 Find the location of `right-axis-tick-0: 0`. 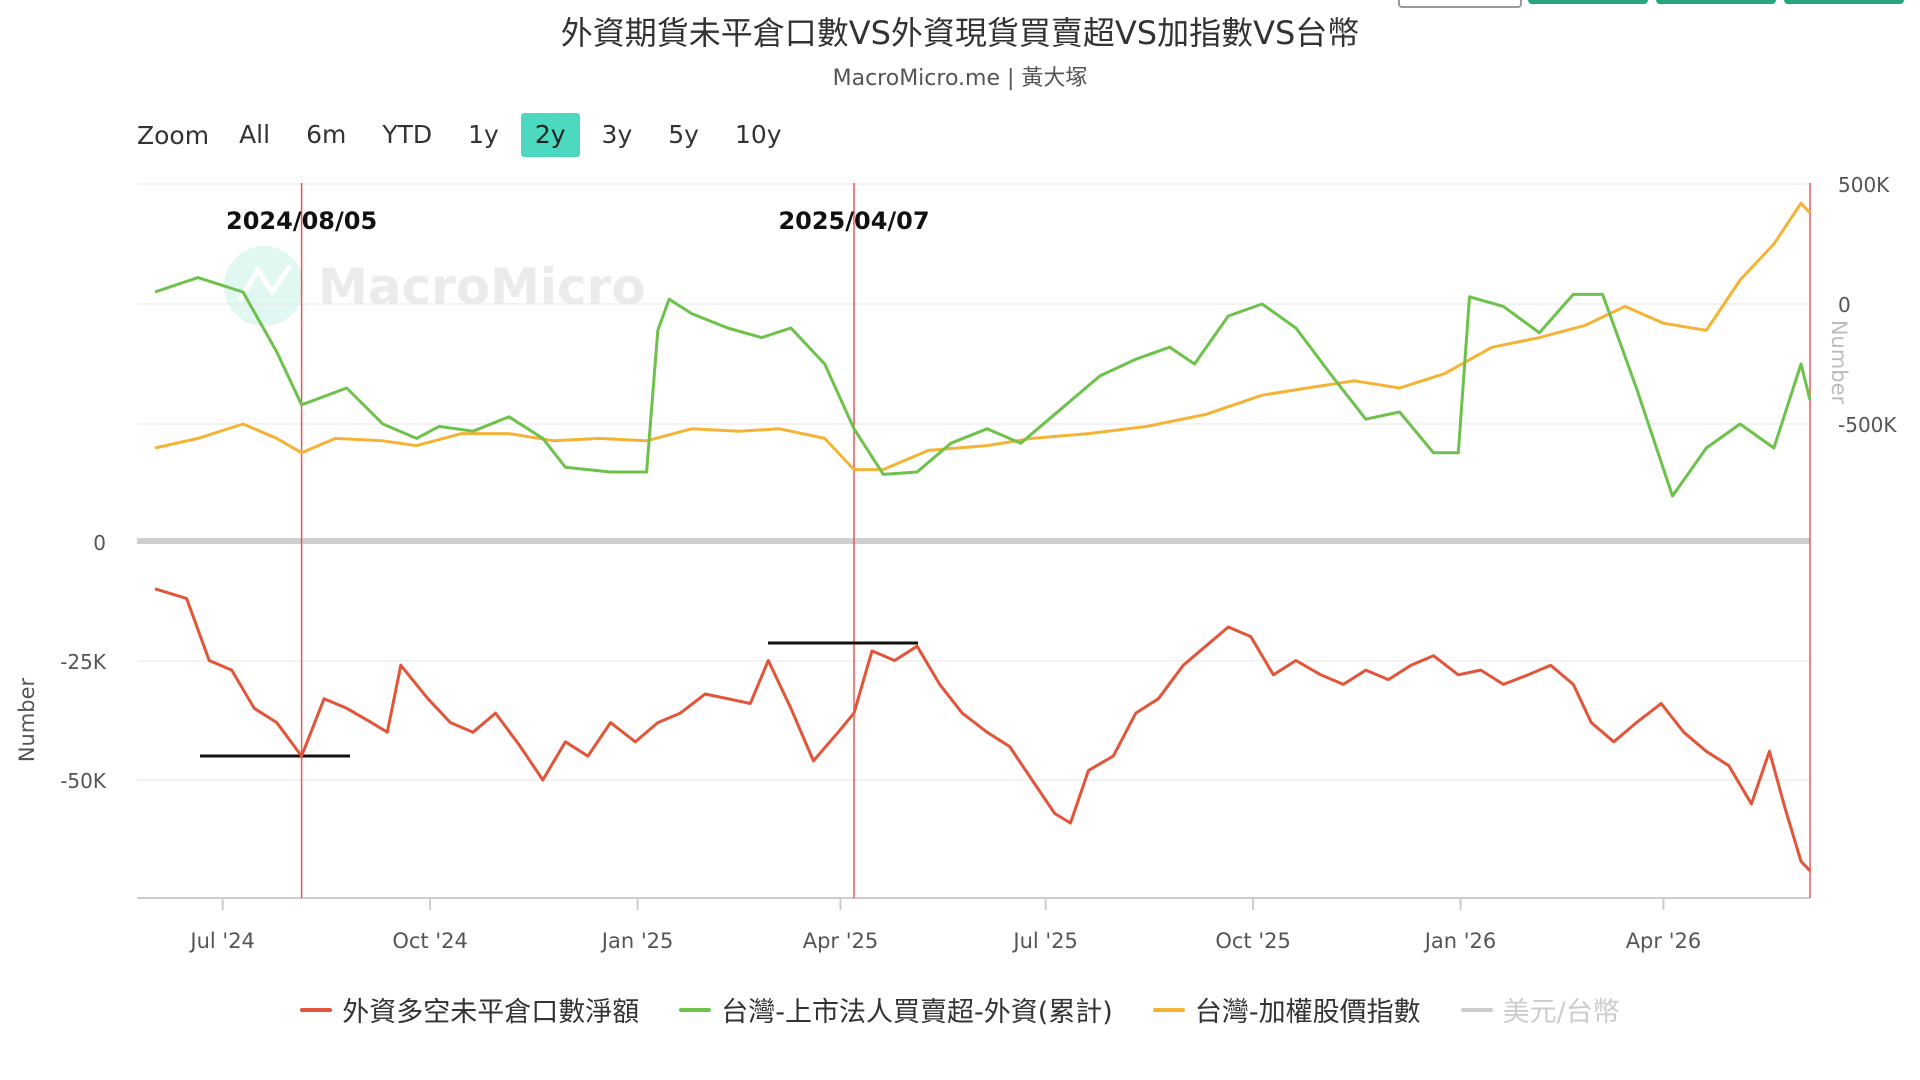

right-axis-tick-0: 0 is located at coordinates (1844, 305).